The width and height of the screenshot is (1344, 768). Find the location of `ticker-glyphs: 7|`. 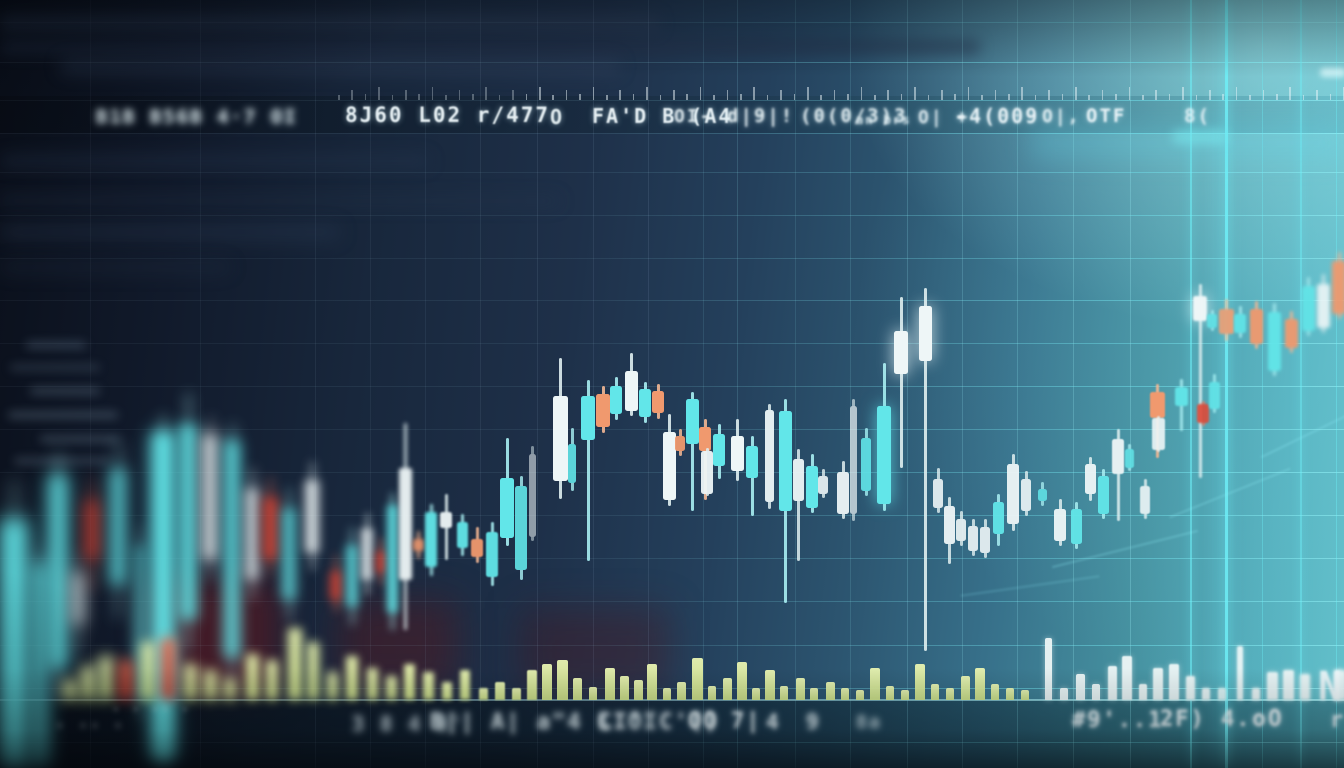

ticker-glyphs: 7| is located at coordinates (746, 721).